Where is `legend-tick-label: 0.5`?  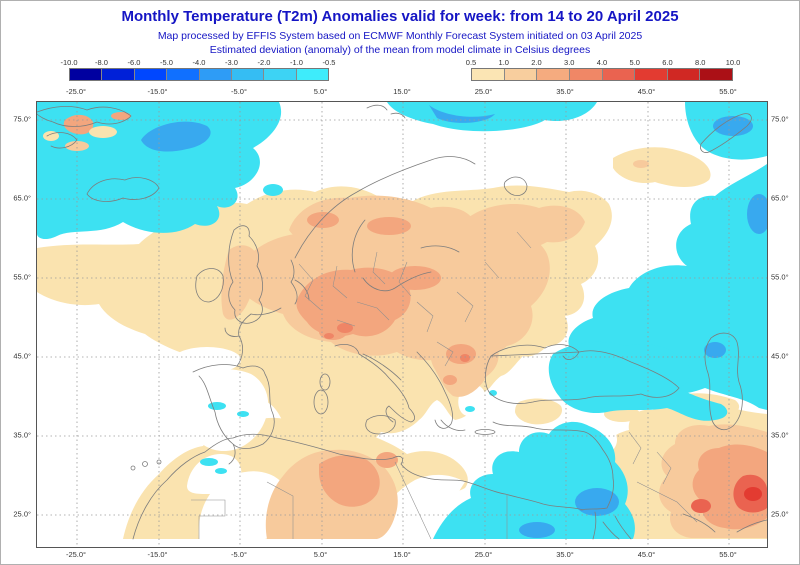
legend-tick-label: 0.5 is located at coordinates (471, 62).